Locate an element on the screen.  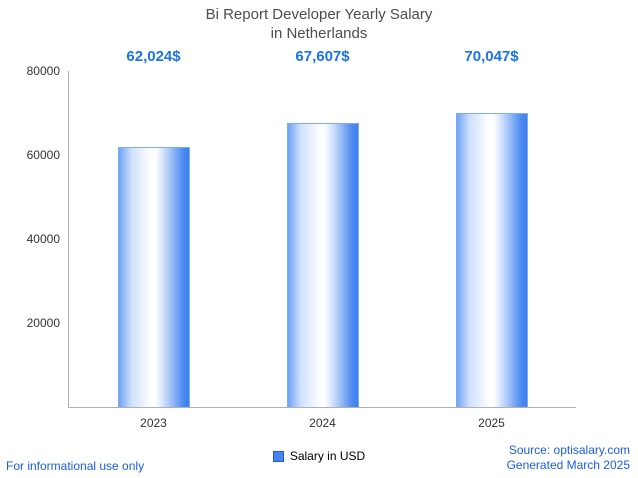
y-axis-tick-label: 80000 is located at coordinates (43, 71).